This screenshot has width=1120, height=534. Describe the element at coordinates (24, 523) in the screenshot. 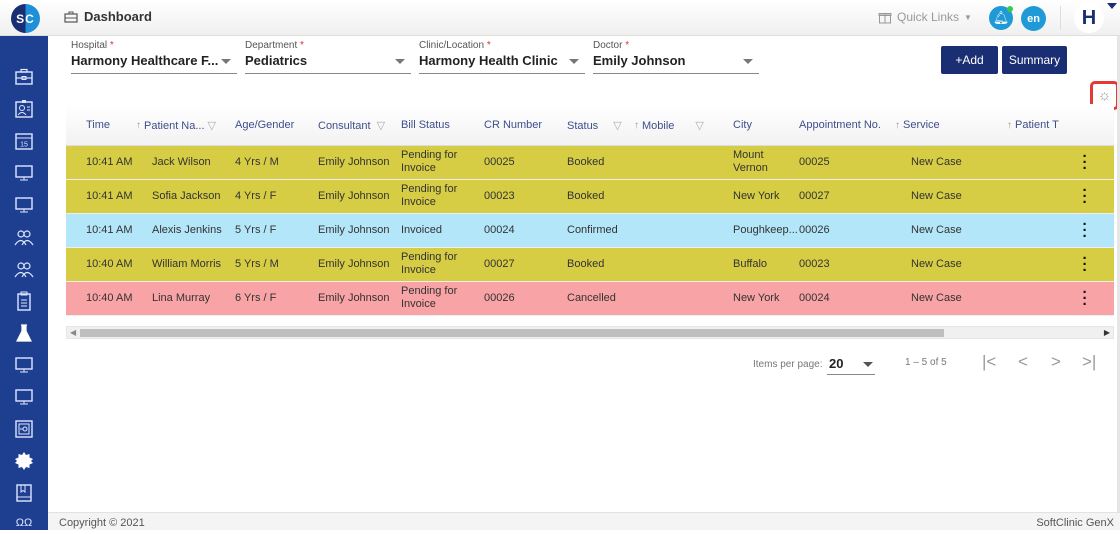

I see `glasses-icon: ΩΩ` at that location.